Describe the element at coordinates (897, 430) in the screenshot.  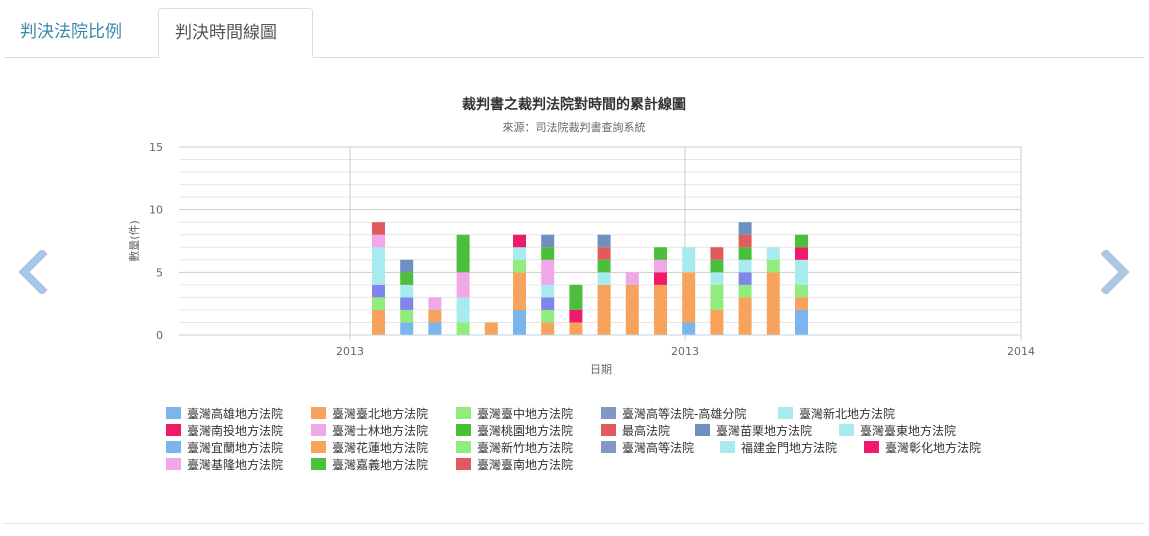
I see `legend-item: 臺灣臺東地方法院` at that location.